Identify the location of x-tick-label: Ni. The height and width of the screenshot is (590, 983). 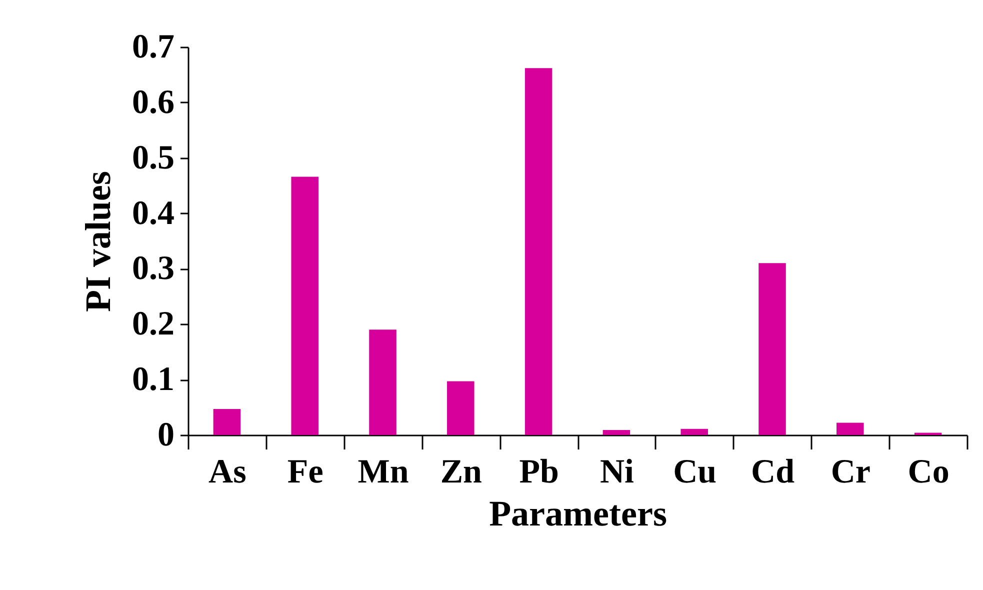
(617, 472).